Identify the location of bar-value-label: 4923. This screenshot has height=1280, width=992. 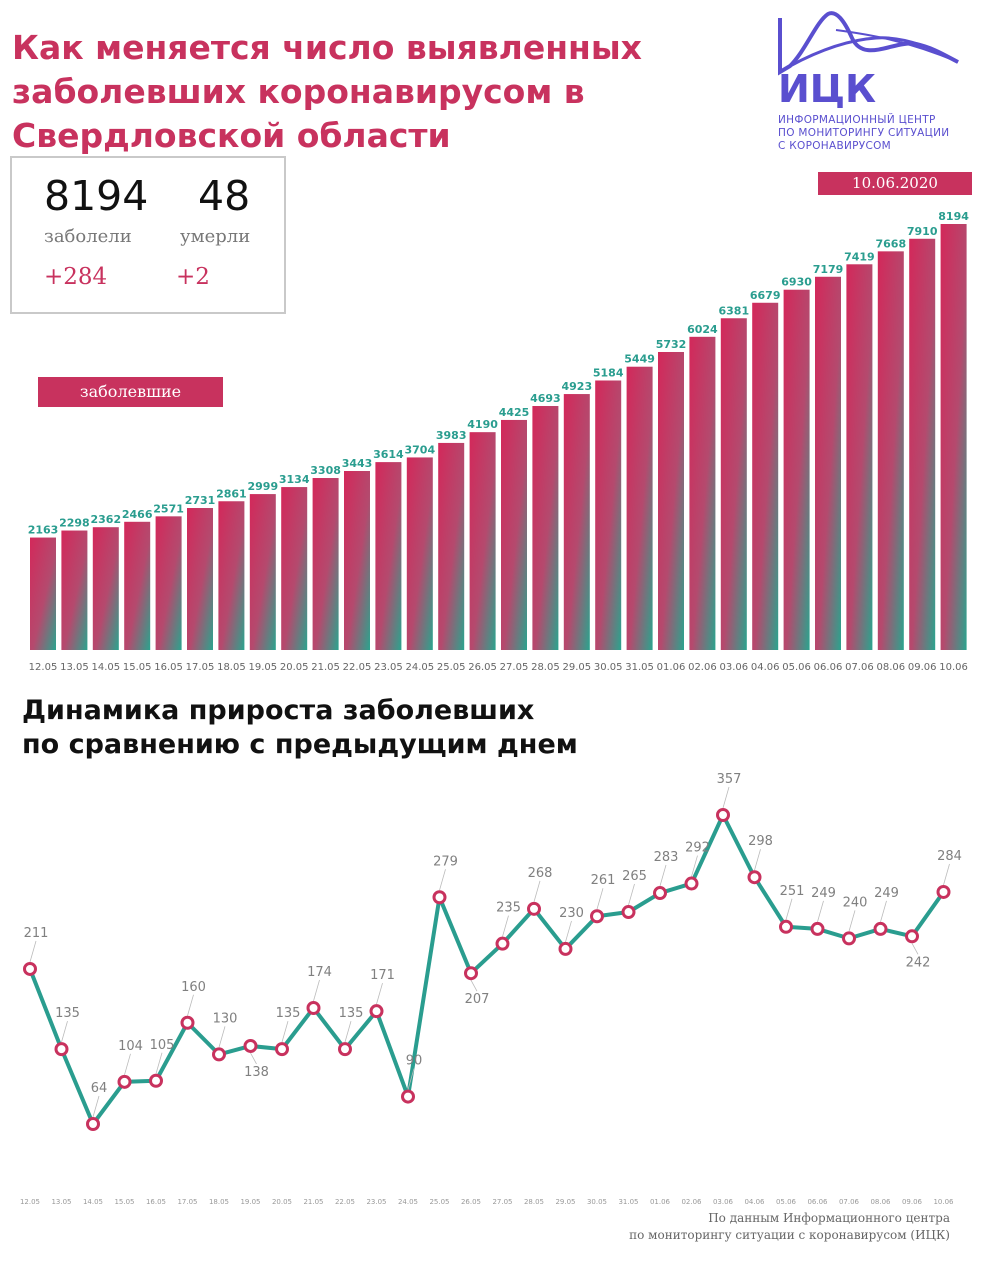
(576, 386).